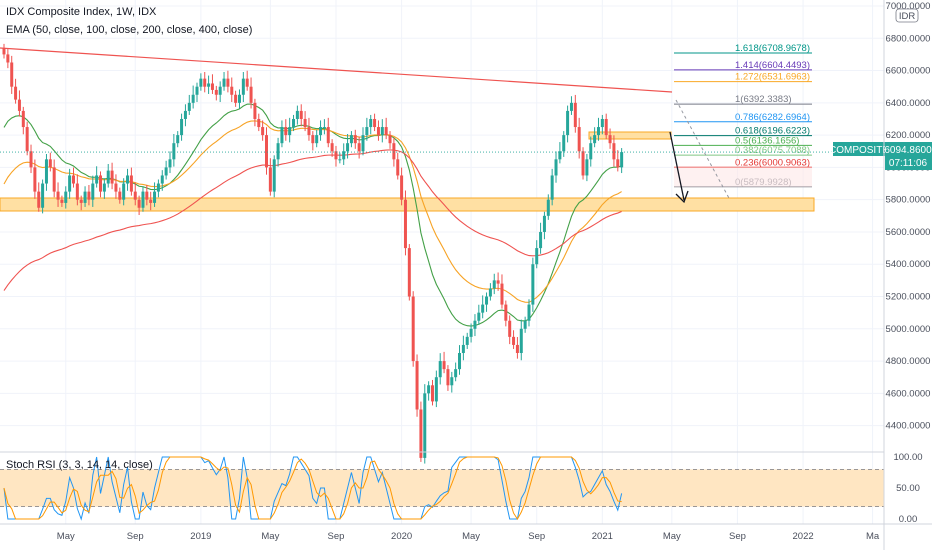  What do you see at coordinates (772, 65) in the screenshot?
I see `fib-level-label: 1.414(6604.4493)` at bounding box center [772, 65].